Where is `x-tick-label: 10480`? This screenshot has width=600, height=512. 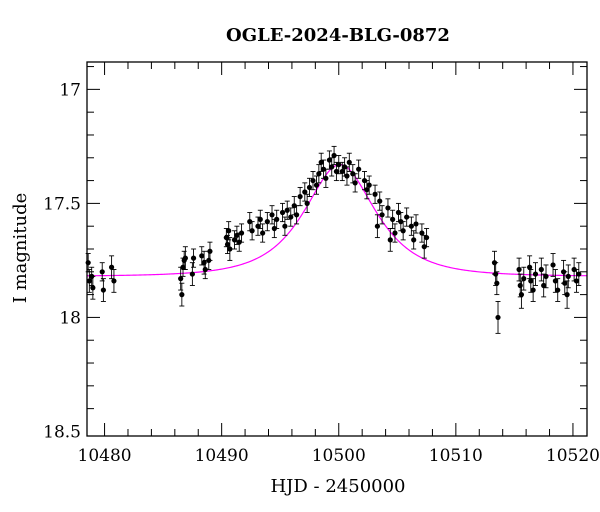 x-tick-label: 10480 is located at coordinates (105, 456).